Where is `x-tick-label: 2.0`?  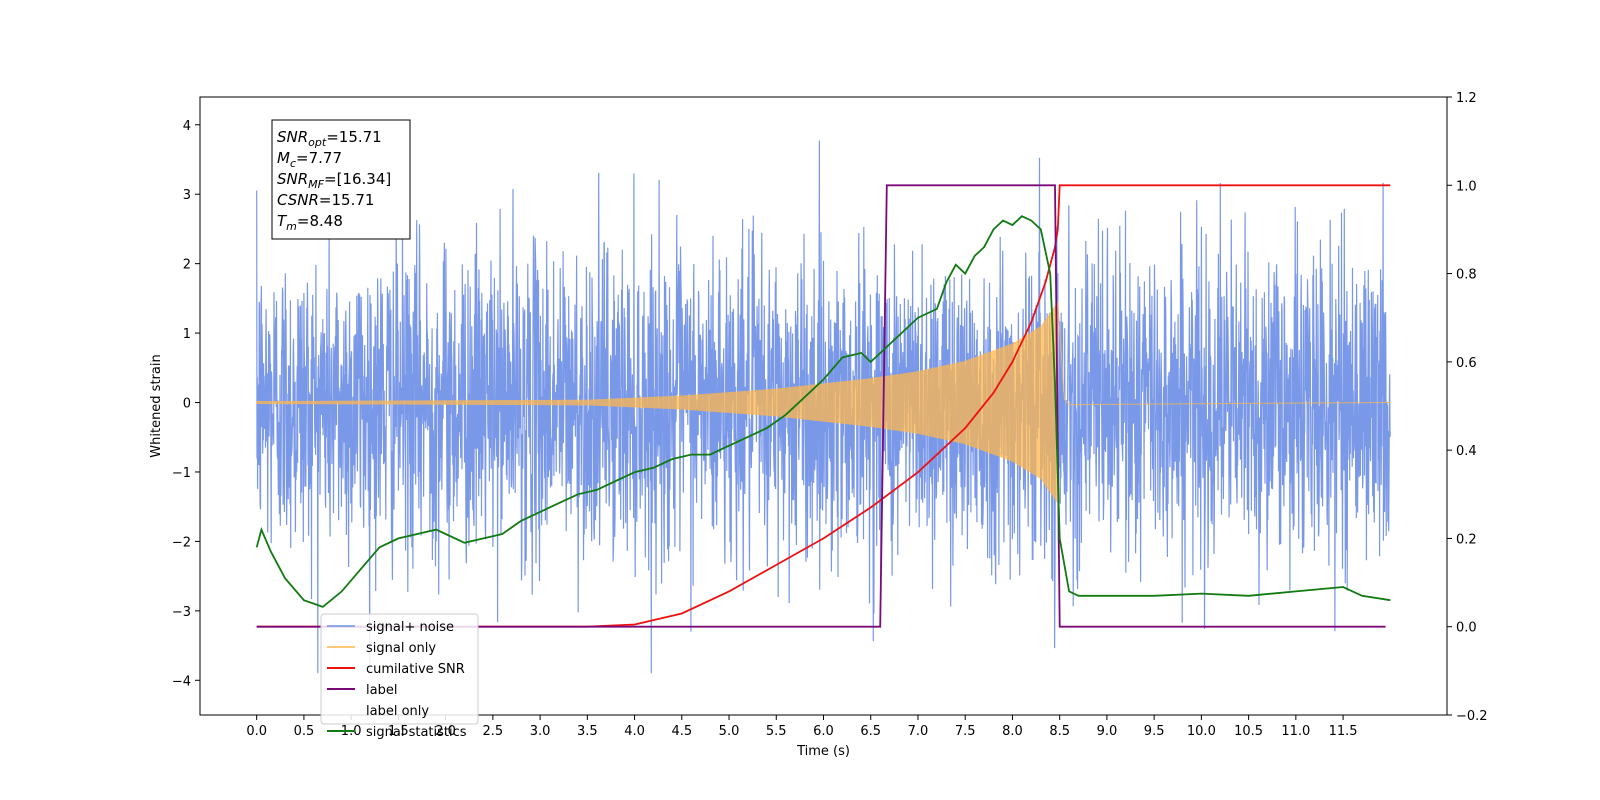 x-tick-label: 2.0 is located at coordinates (445, 731).